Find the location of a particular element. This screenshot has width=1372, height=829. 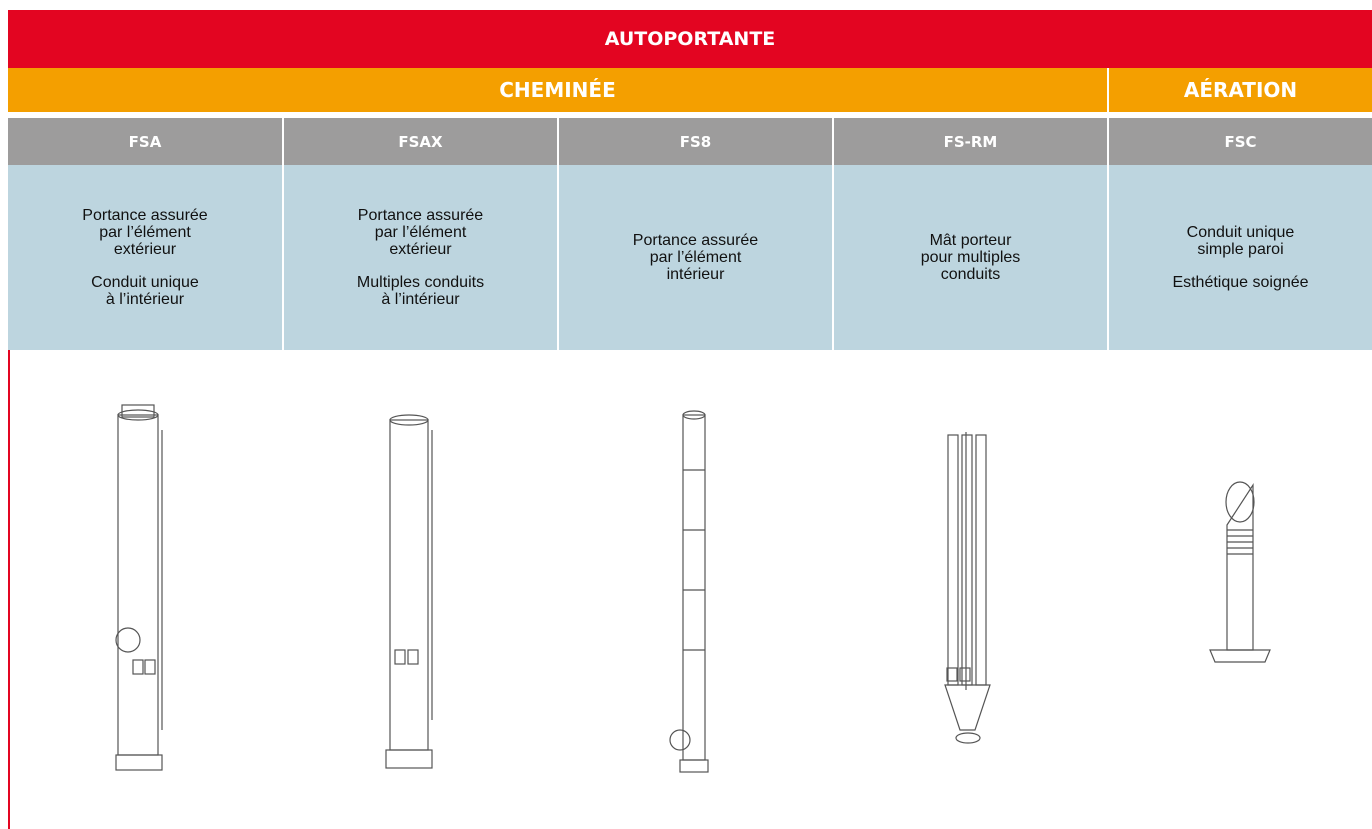

paragraph: Multiples conduits à l’intérieur is located at coordinates (420, 291).